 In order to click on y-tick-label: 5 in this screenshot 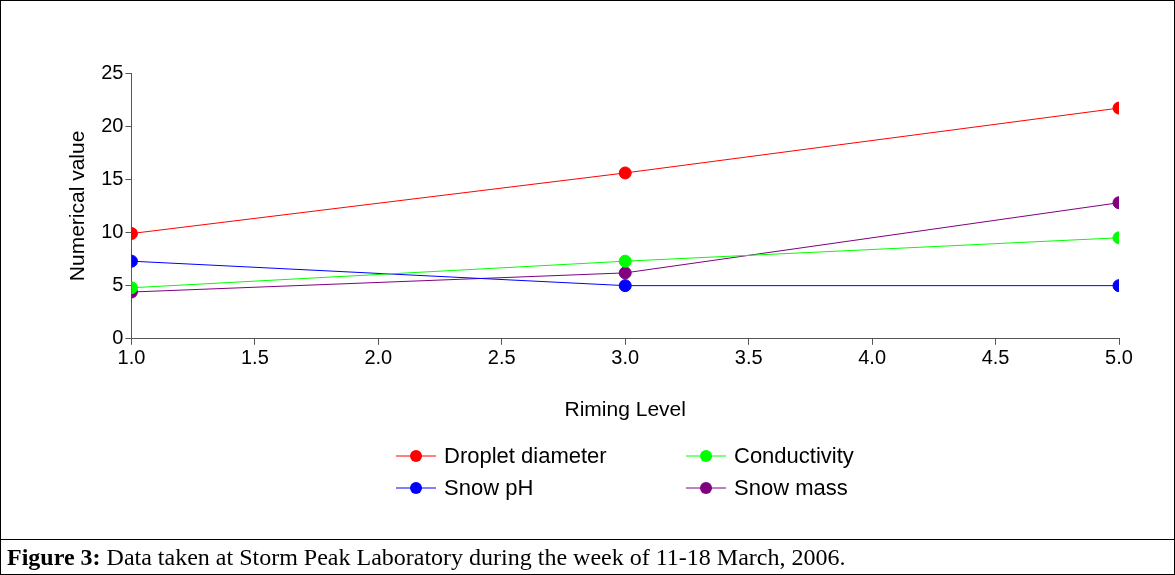, I will do `click(118, 284)`.